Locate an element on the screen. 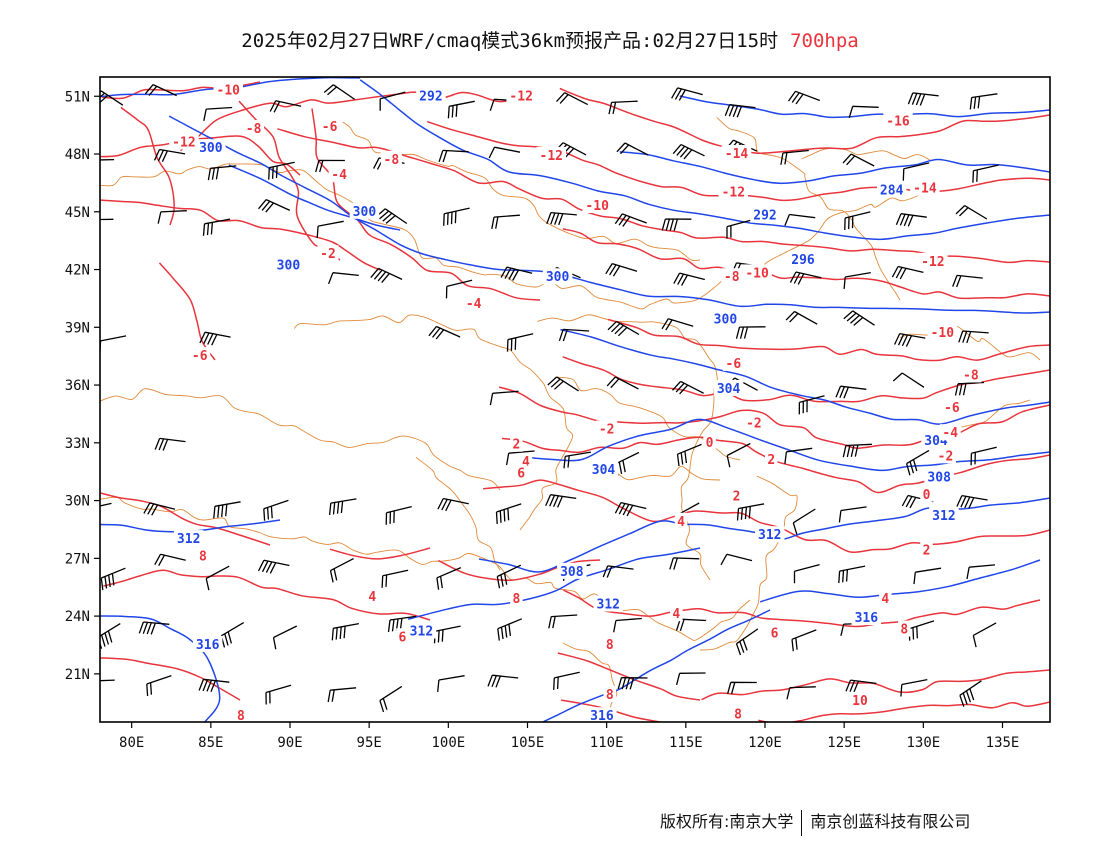 This screenshot has width=1100, height=850. height-contour-label: 300 is located at coordinates (365, 212).